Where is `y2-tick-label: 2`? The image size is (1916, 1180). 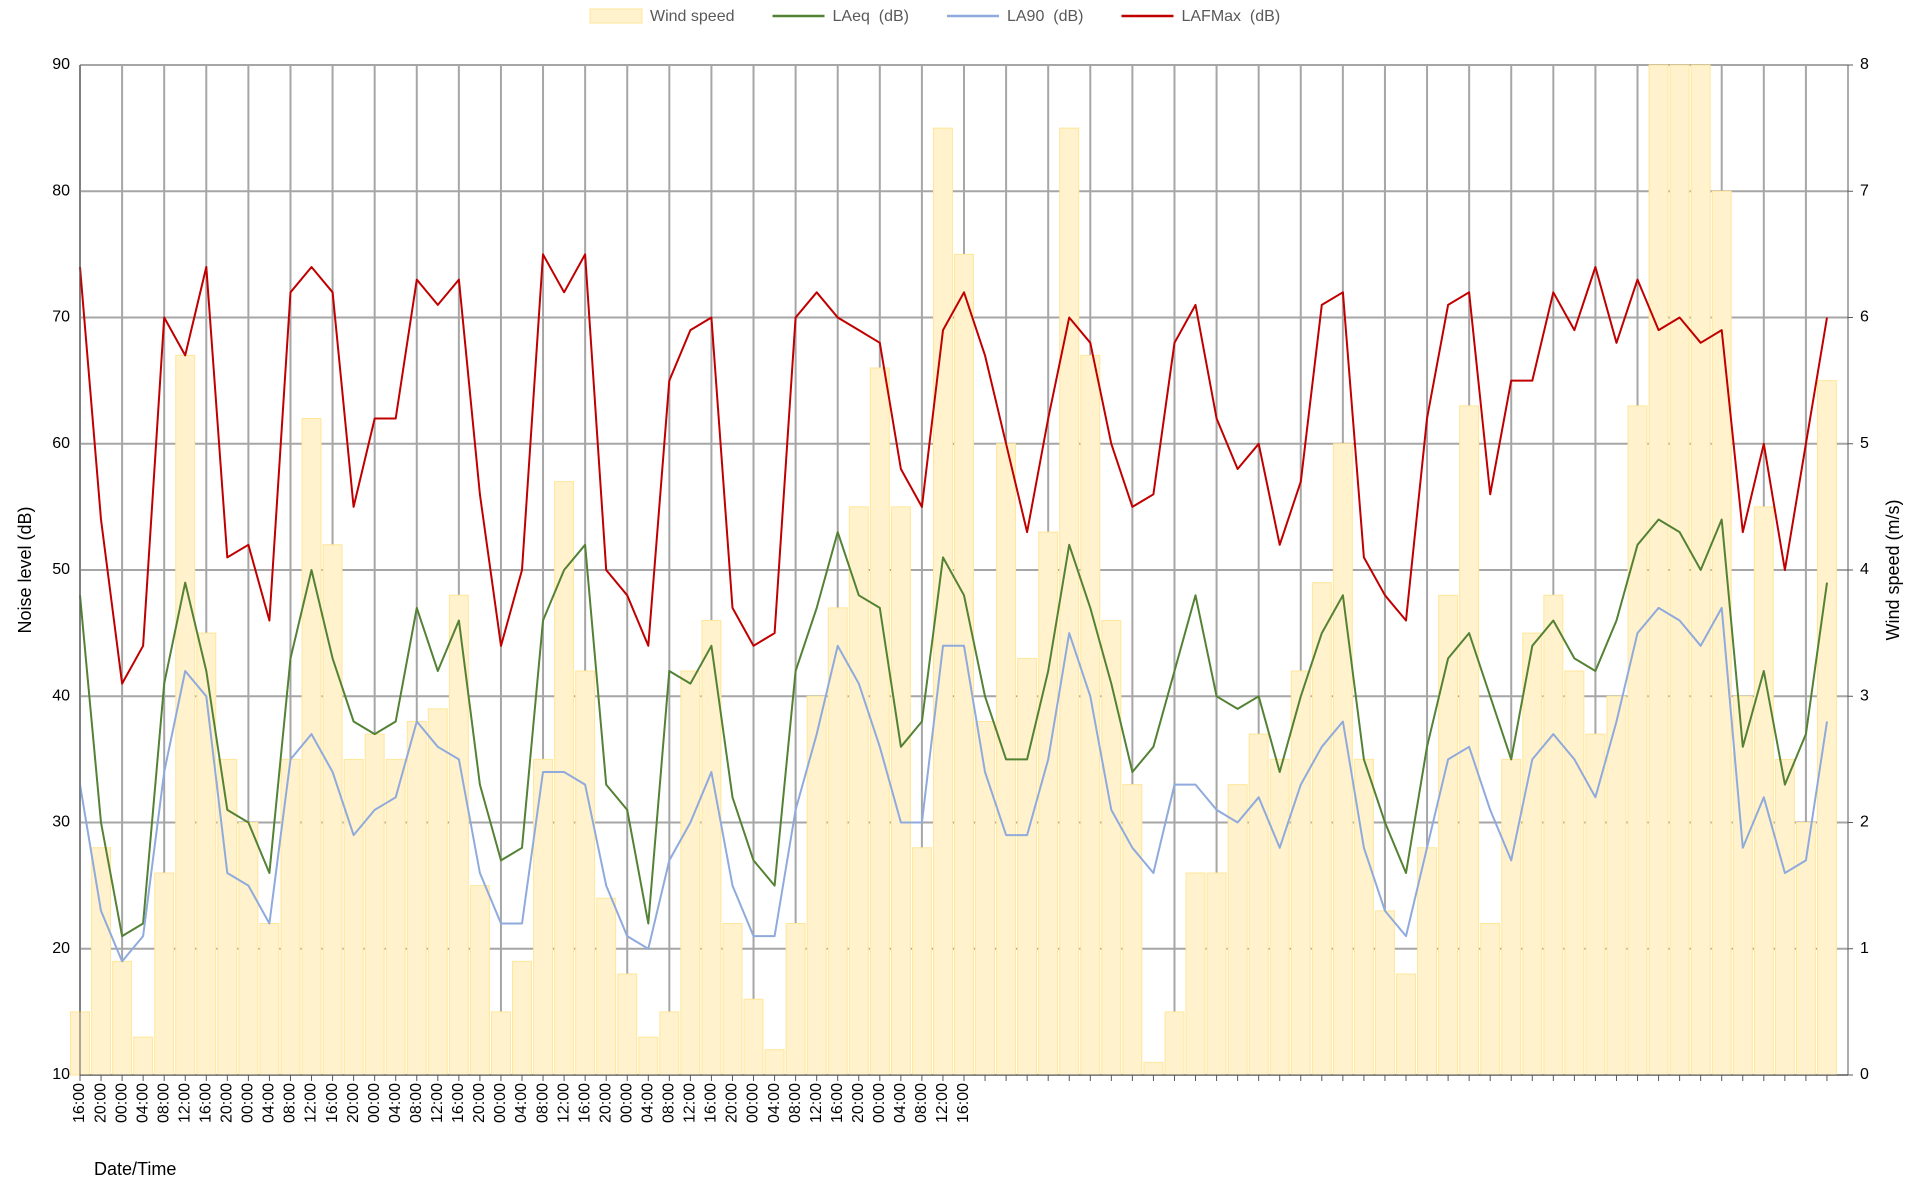 y2-tick-label: 2 is located at coordinates (1864, 822).